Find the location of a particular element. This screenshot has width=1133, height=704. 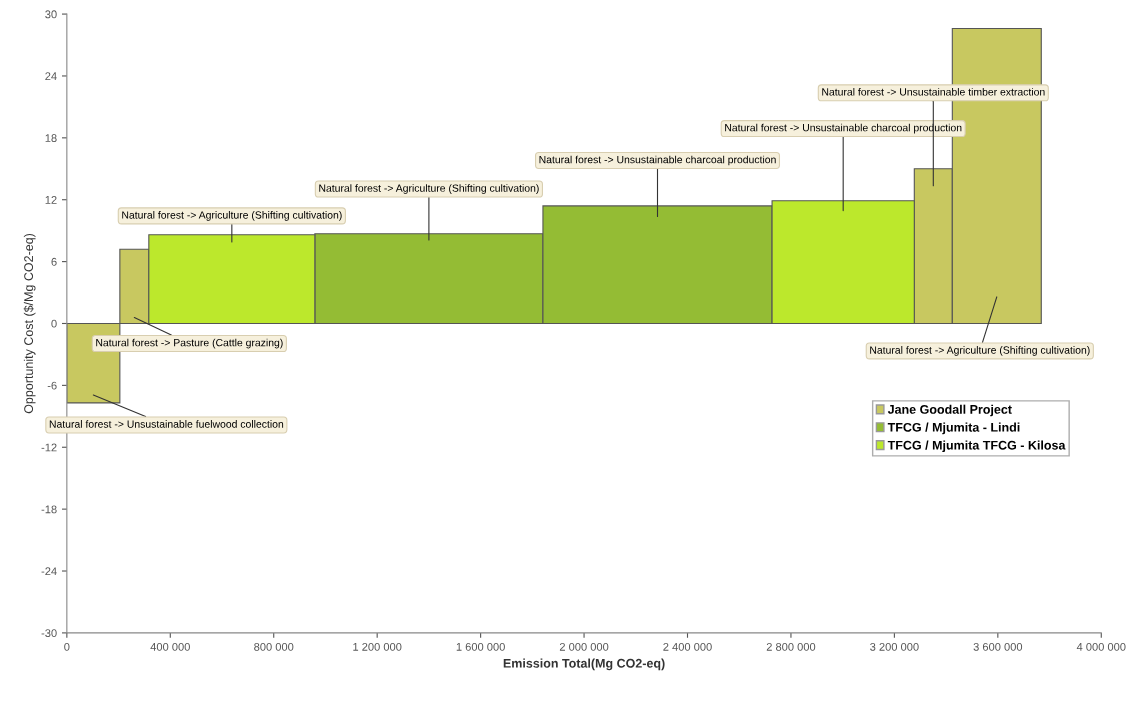

annotation: Natural forest -> Unsustainable fuelwood collection is located at coordinates (166, 424).